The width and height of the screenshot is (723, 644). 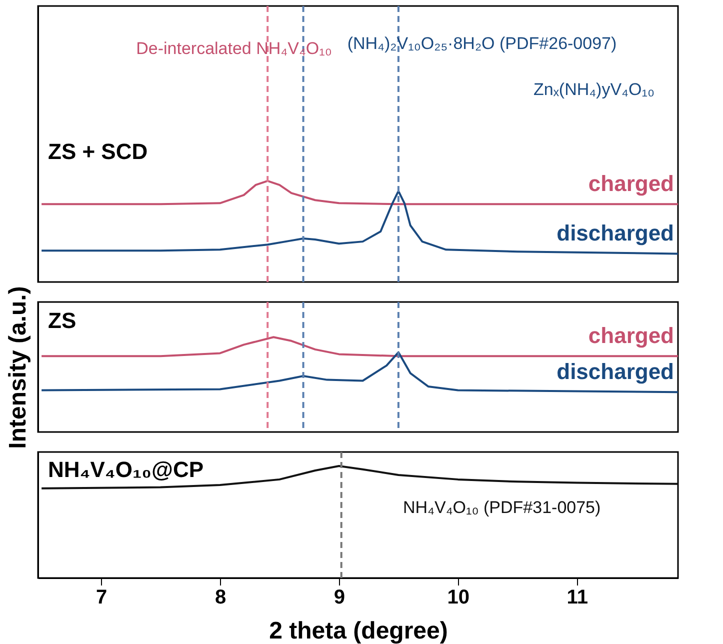 I want to click on y-axis-title: Intensity (a.u.), so click(x=18, y=367).